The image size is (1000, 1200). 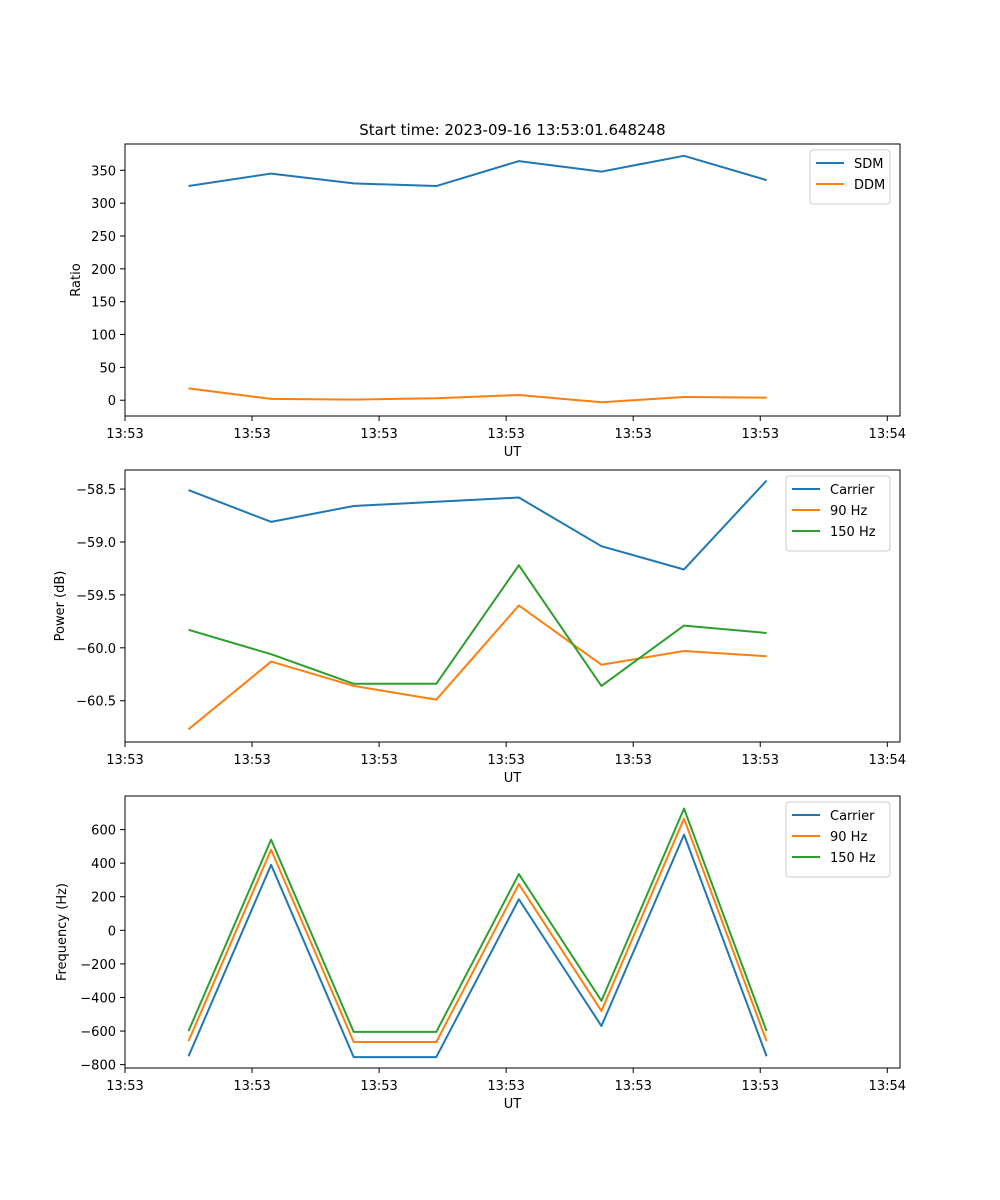 I want to click on series-line-ddm, so click(x=477, y=395).